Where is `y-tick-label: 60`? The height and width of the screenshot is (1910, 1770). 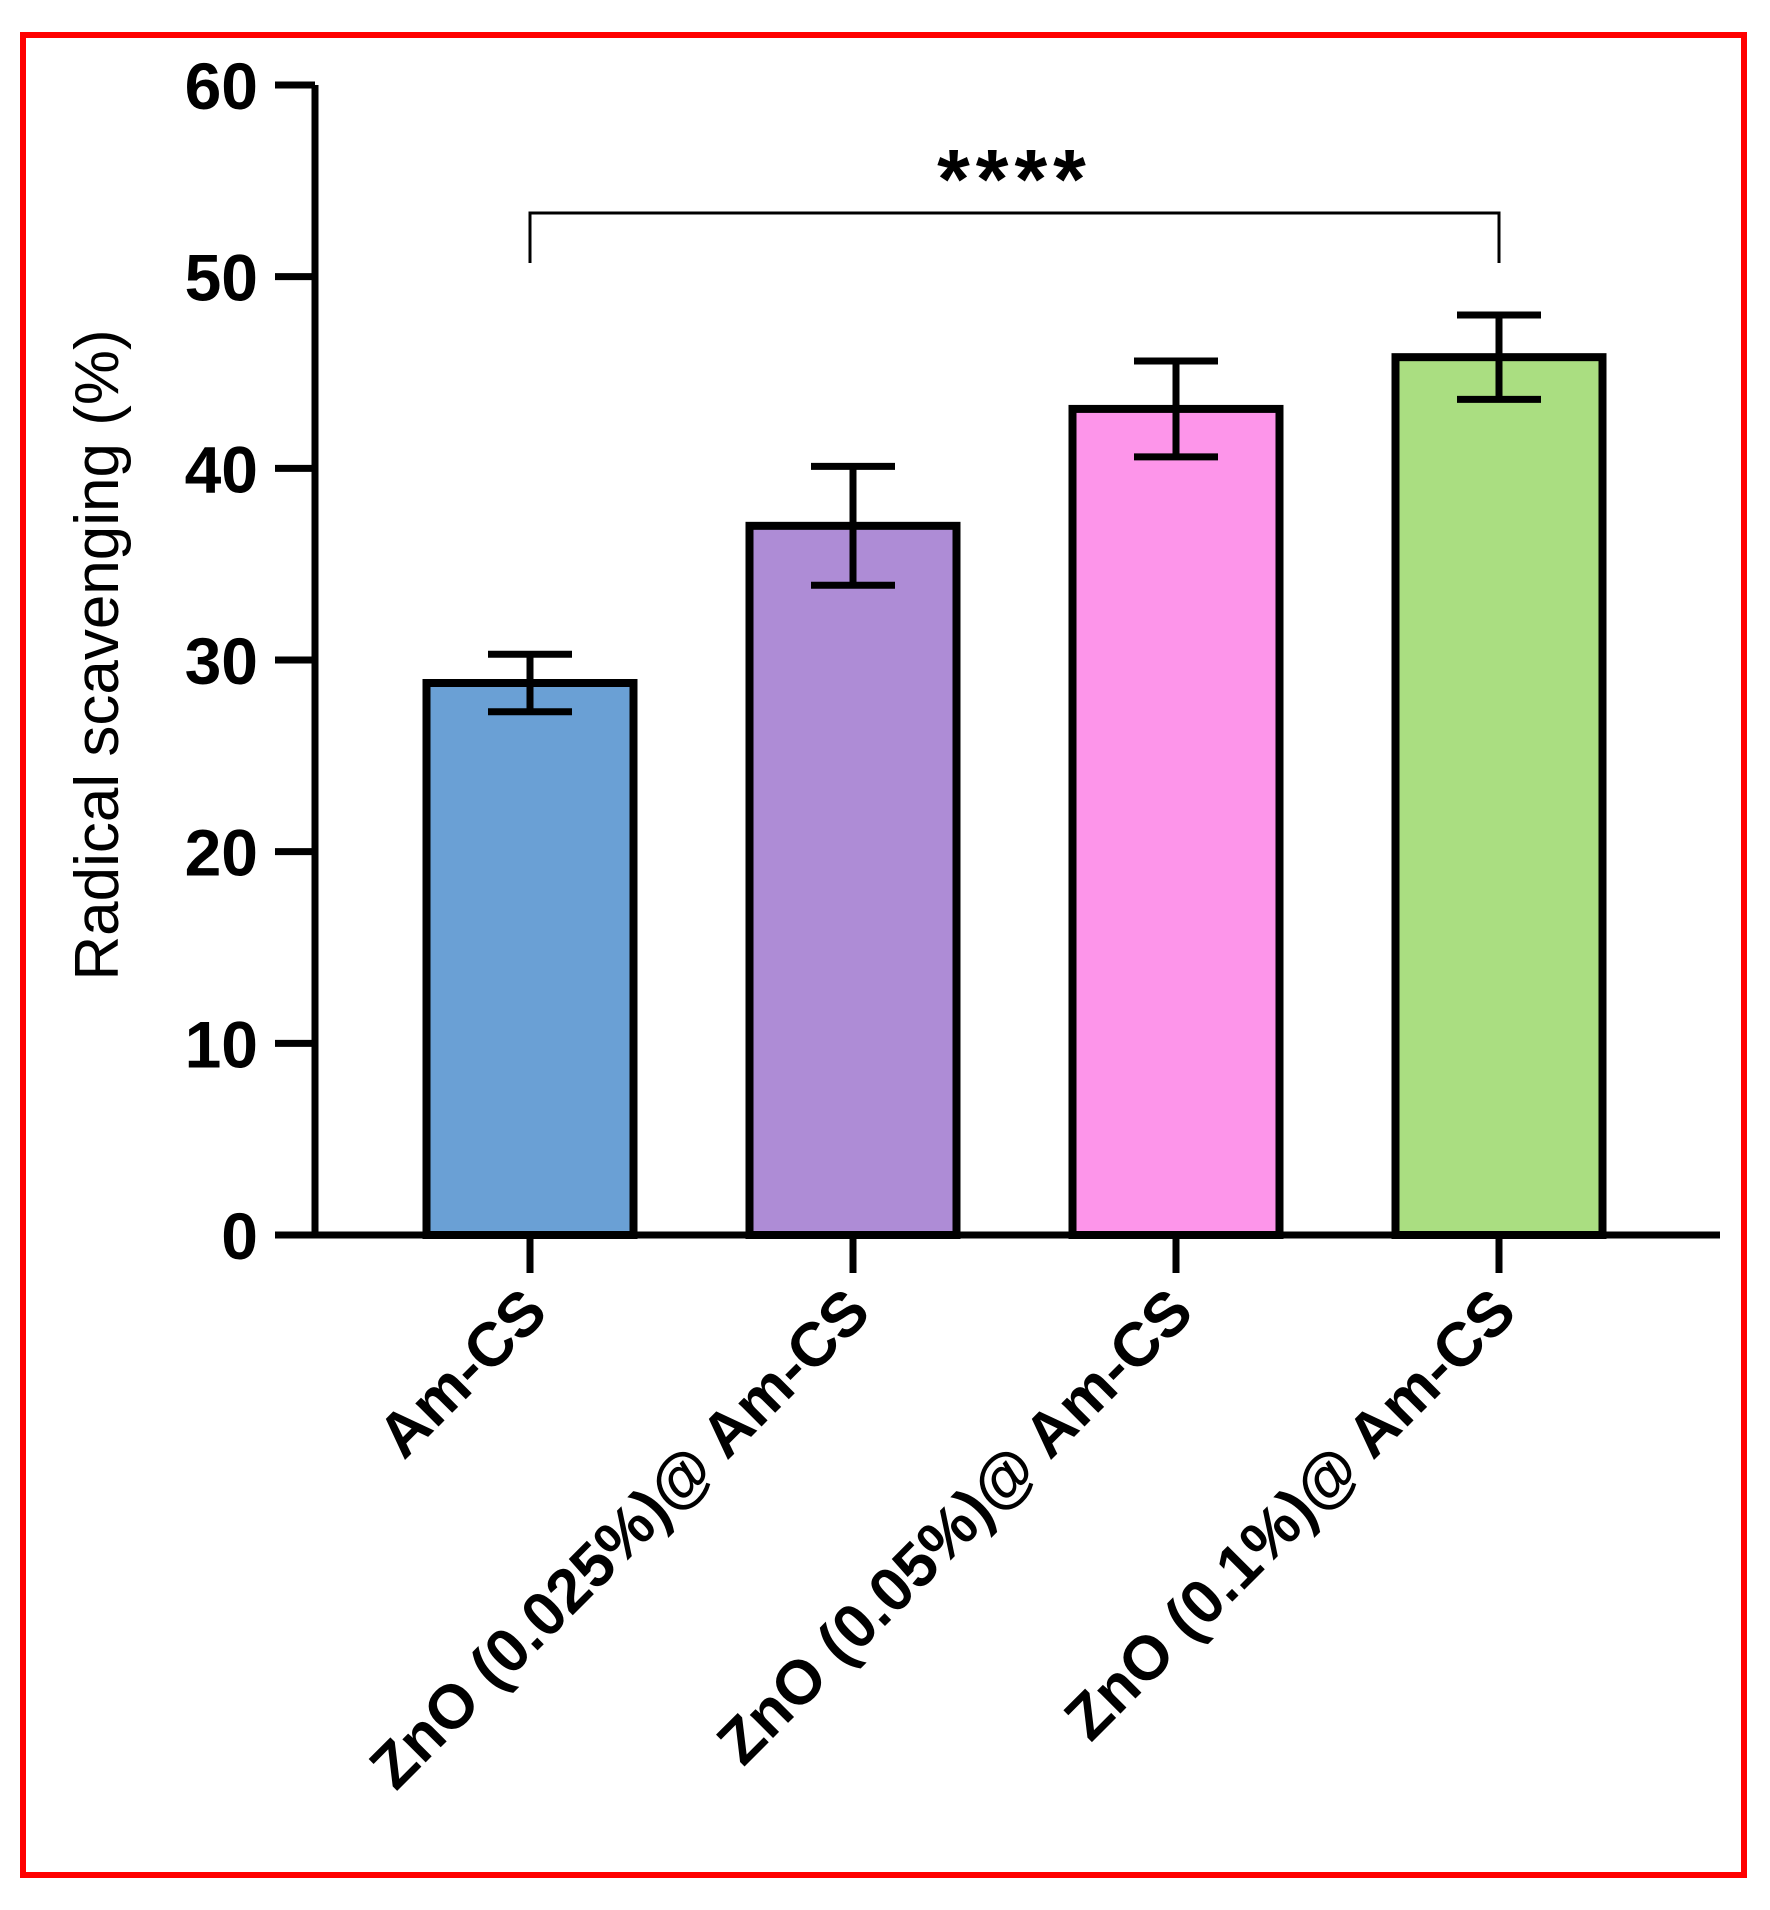
y-tick-label: 60 is located at coordinates (221, 86).